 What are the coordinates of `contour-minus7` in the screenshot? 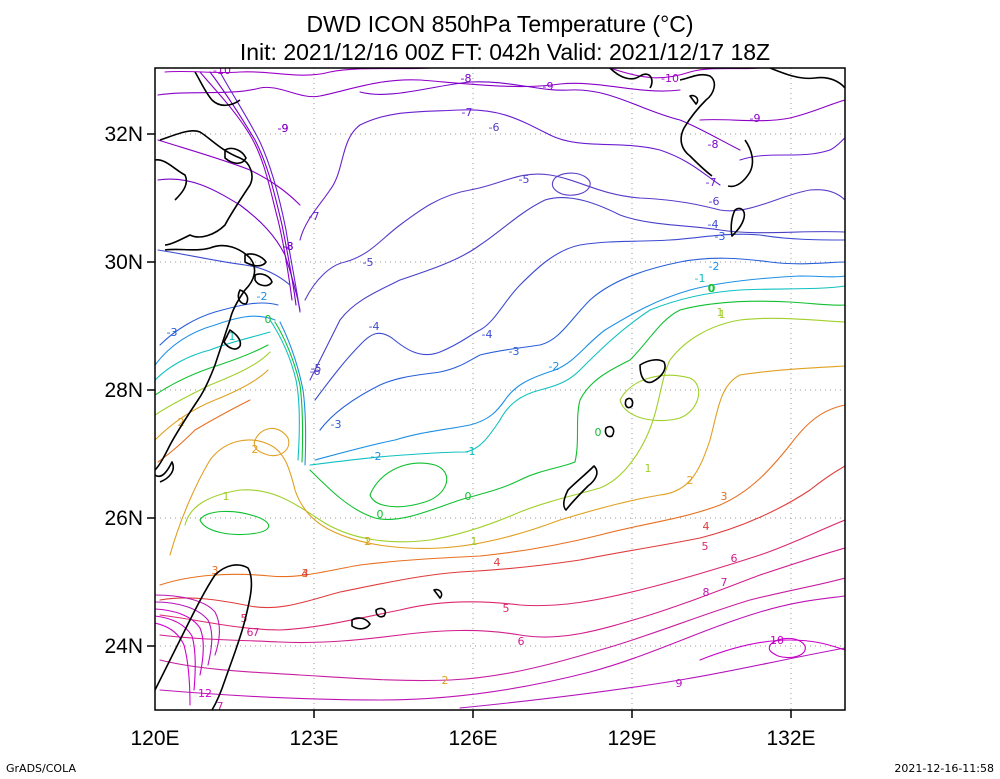 It's located at (510, 175).